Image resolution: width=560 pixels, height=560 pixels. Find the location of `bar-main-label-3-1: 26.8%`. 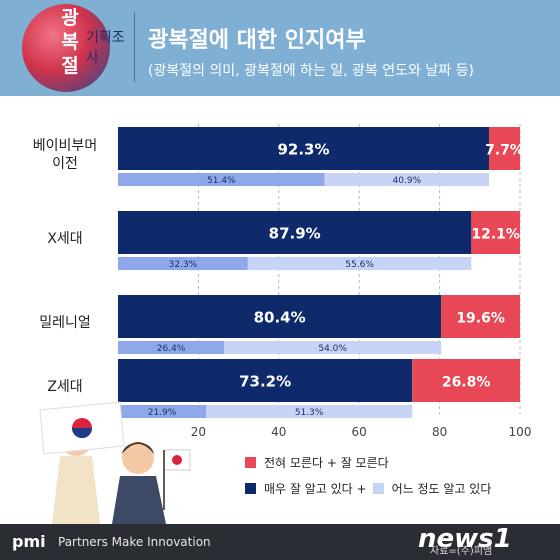

bar-main-label-3-1: 26.8% is located at coordinates (466, 383).